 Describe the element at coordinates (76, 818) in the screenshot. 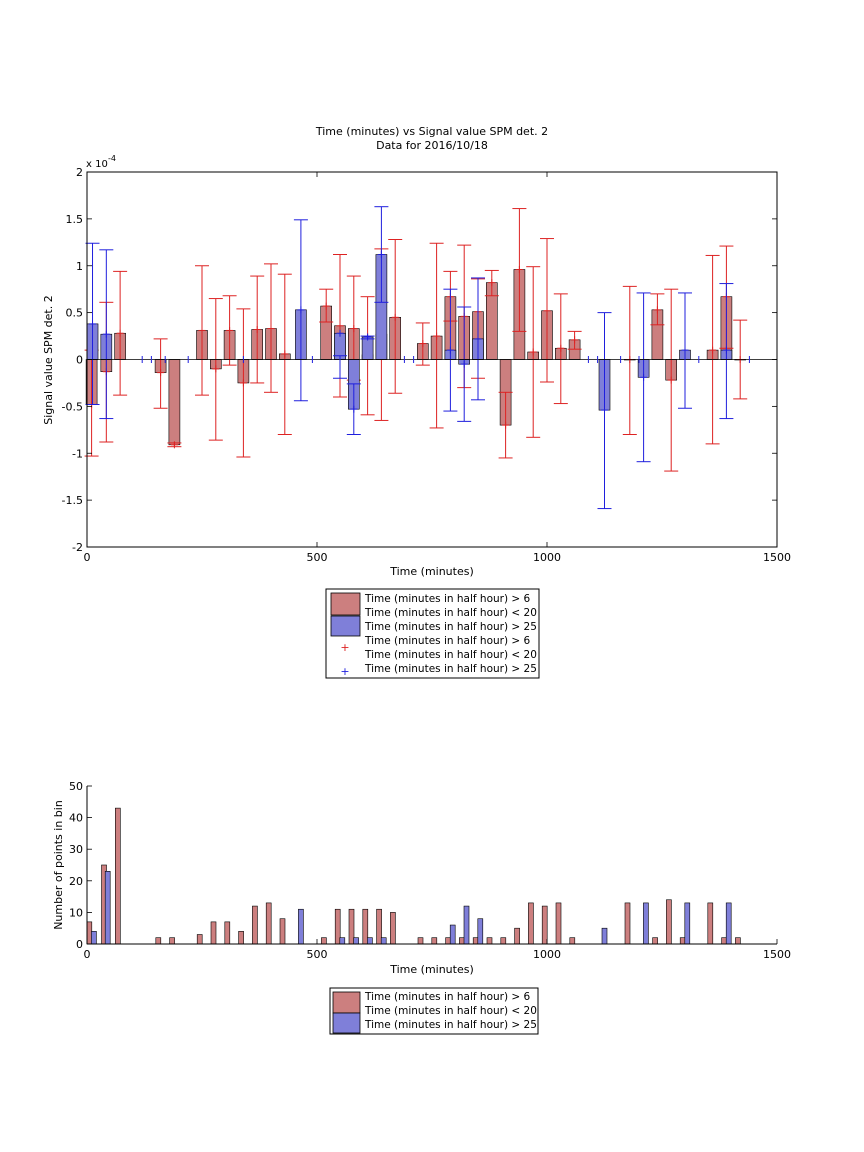

I see `hist-y-tick-label-4: 40` at that location.